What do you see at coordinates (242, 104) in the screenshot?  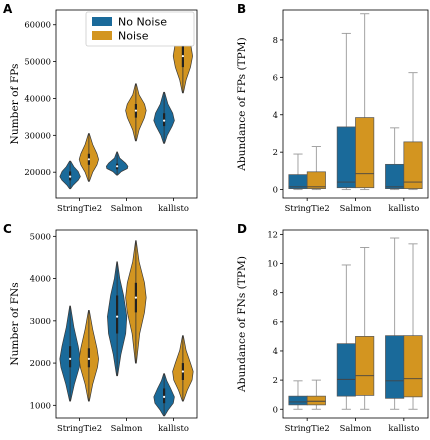 I see `y-axis-label: Abundance of FPs (TPM)` at bounding box center [242, 104].